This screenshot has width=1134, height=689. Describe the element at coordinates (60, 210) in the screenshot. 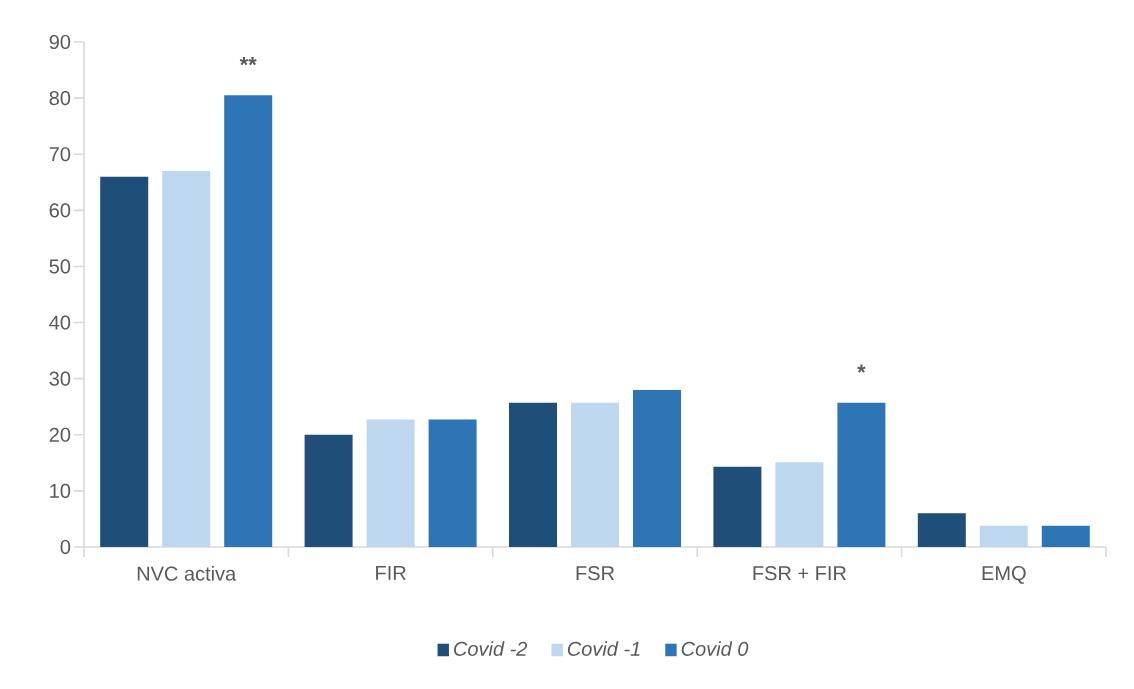

I see `y-tick-label: 60` at that location.